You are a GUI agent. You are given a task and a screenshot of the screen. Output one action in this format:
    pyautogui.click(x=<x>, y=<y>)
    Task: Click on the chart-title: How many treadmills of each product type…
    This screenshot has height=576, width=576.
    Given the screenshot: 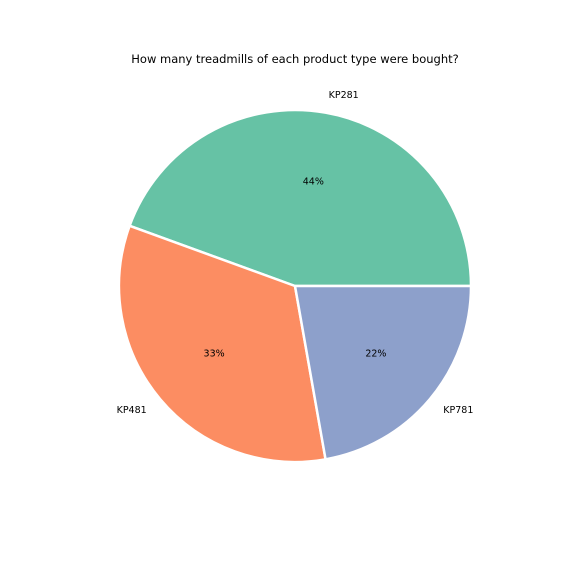 What is the action you would take?
    pyautogui.click(x=294, y=59)
    